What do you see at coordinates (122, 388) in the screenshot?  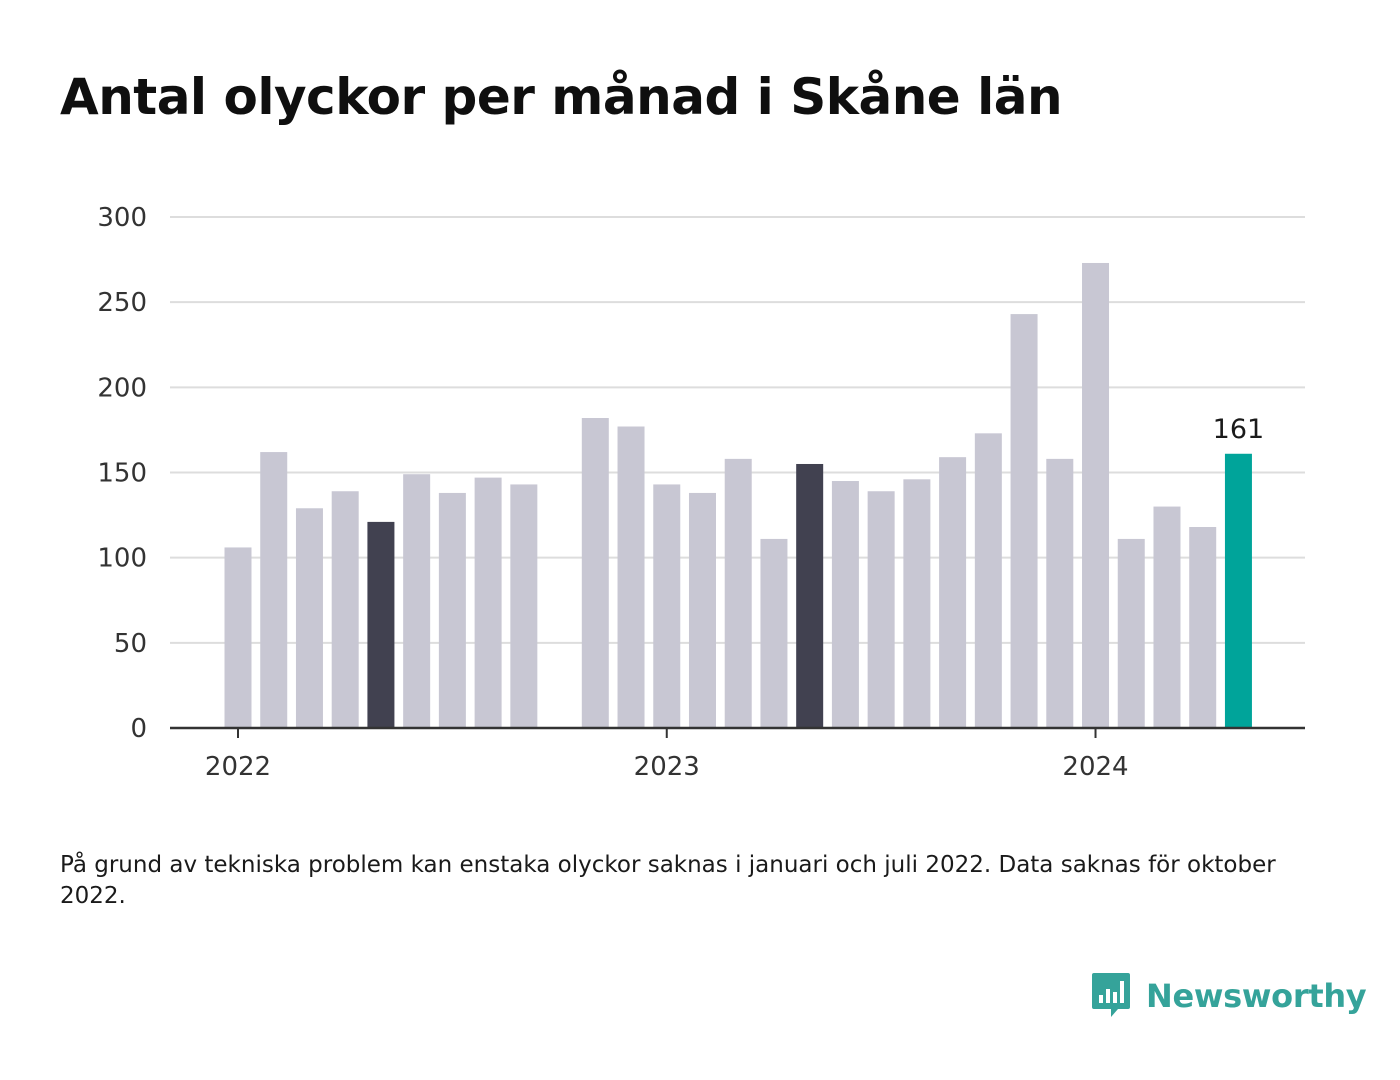 I see `y-tick-label: 200` at bounding box center [122, 388].